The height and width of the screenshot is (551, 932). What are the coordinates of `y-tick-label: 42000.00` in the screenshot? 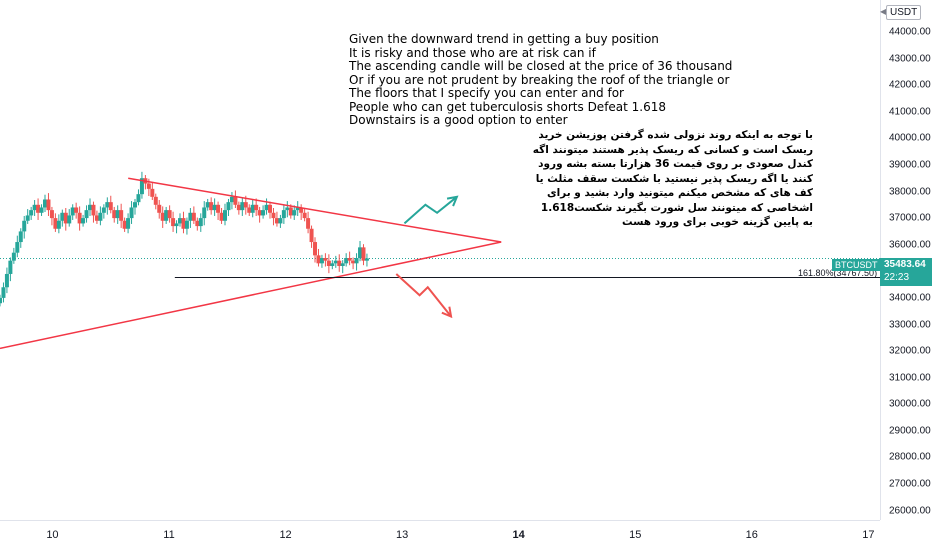 It's located at (910, 85).